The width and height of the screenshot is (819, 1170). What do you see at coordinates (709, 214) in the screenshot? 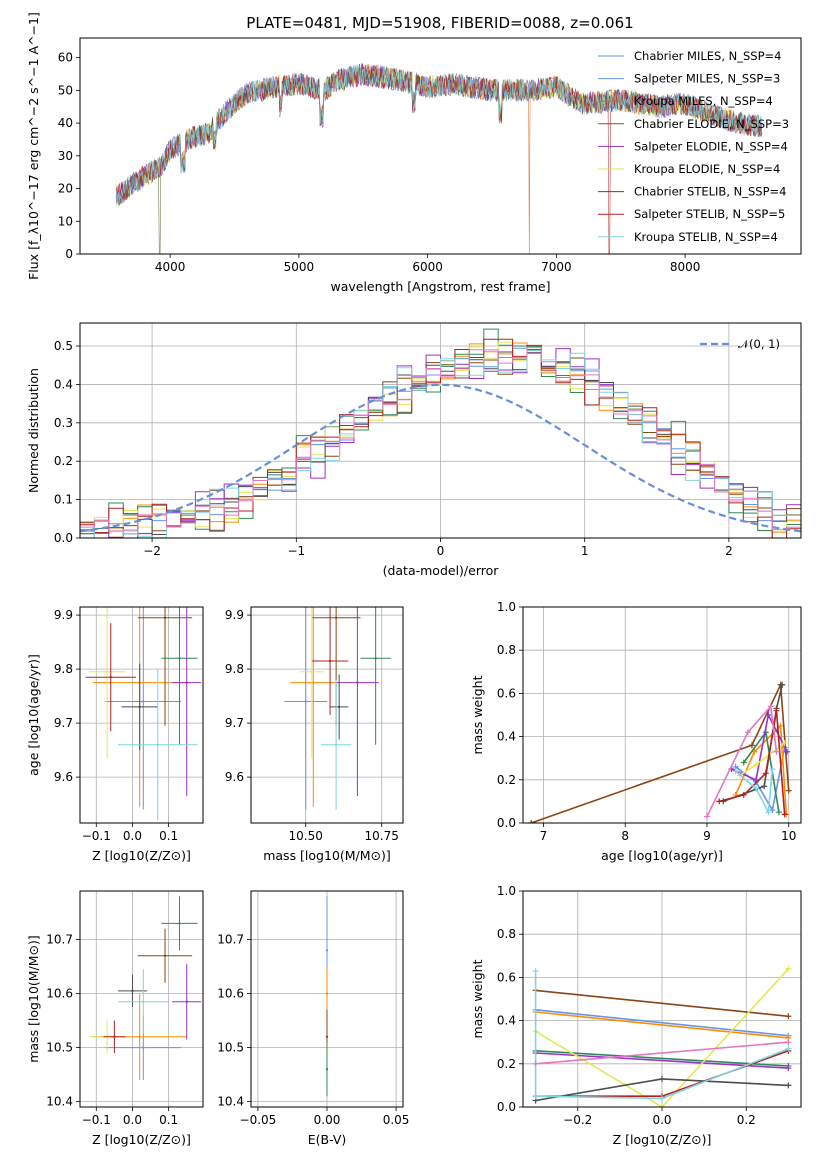
I see `legend-entry: Salpeter STELIB, N_SSP=5` at bounding box center [709, 214].